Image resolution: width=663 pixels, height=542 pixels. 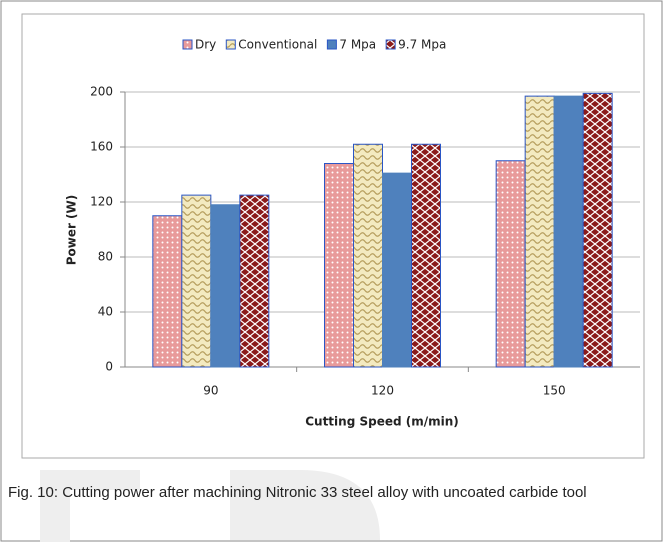 I want to click on x-axis-label: Cutting Speed (m/min), so click(x=382, y=422).